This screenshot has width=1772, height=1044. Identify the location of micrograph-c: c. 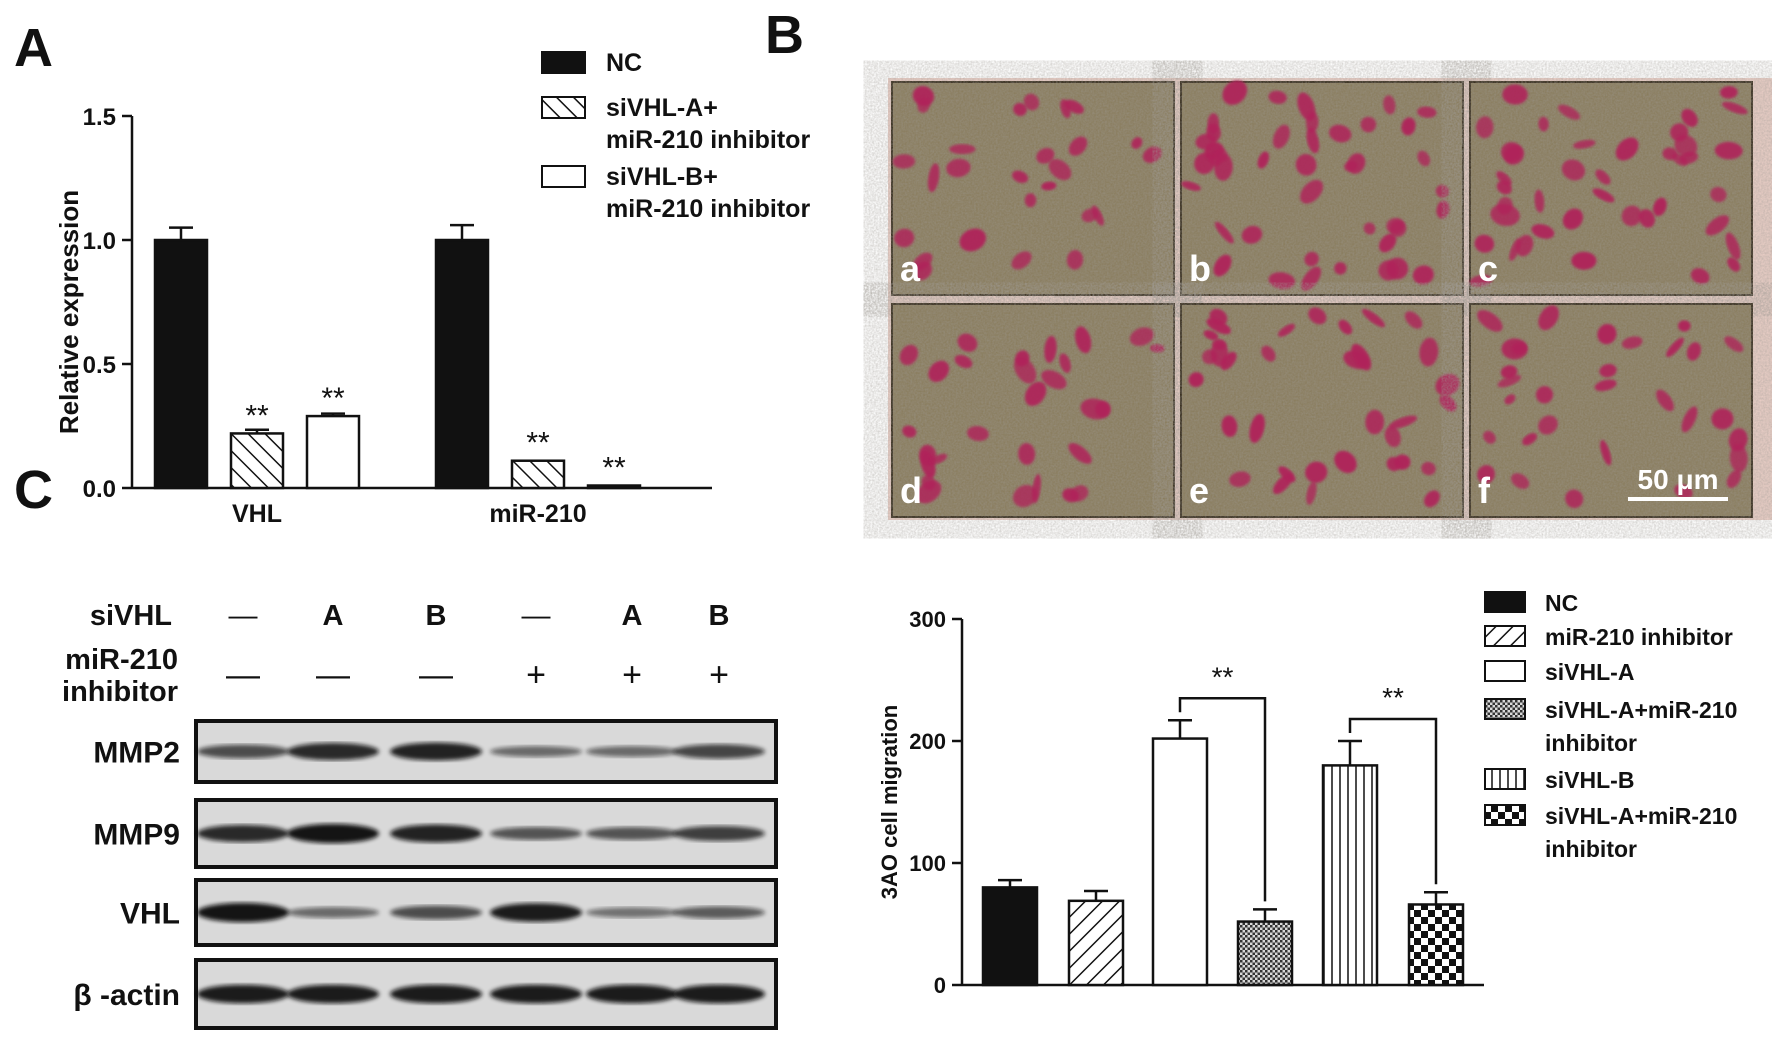
(1611, 188).